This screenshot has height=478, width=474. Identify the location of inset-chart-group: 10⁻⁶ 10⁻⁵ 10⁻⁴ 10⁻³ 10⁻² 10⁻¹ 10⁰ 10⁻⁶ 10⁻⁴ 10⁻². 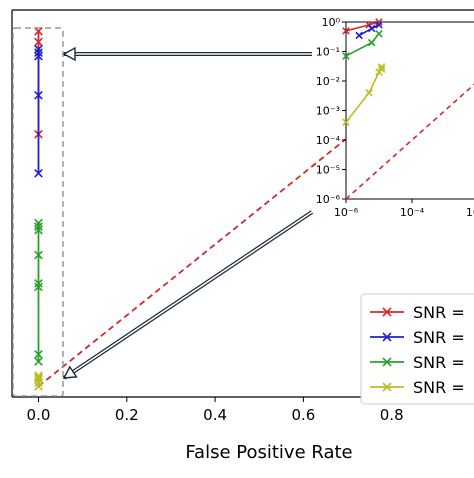
(395, 117).